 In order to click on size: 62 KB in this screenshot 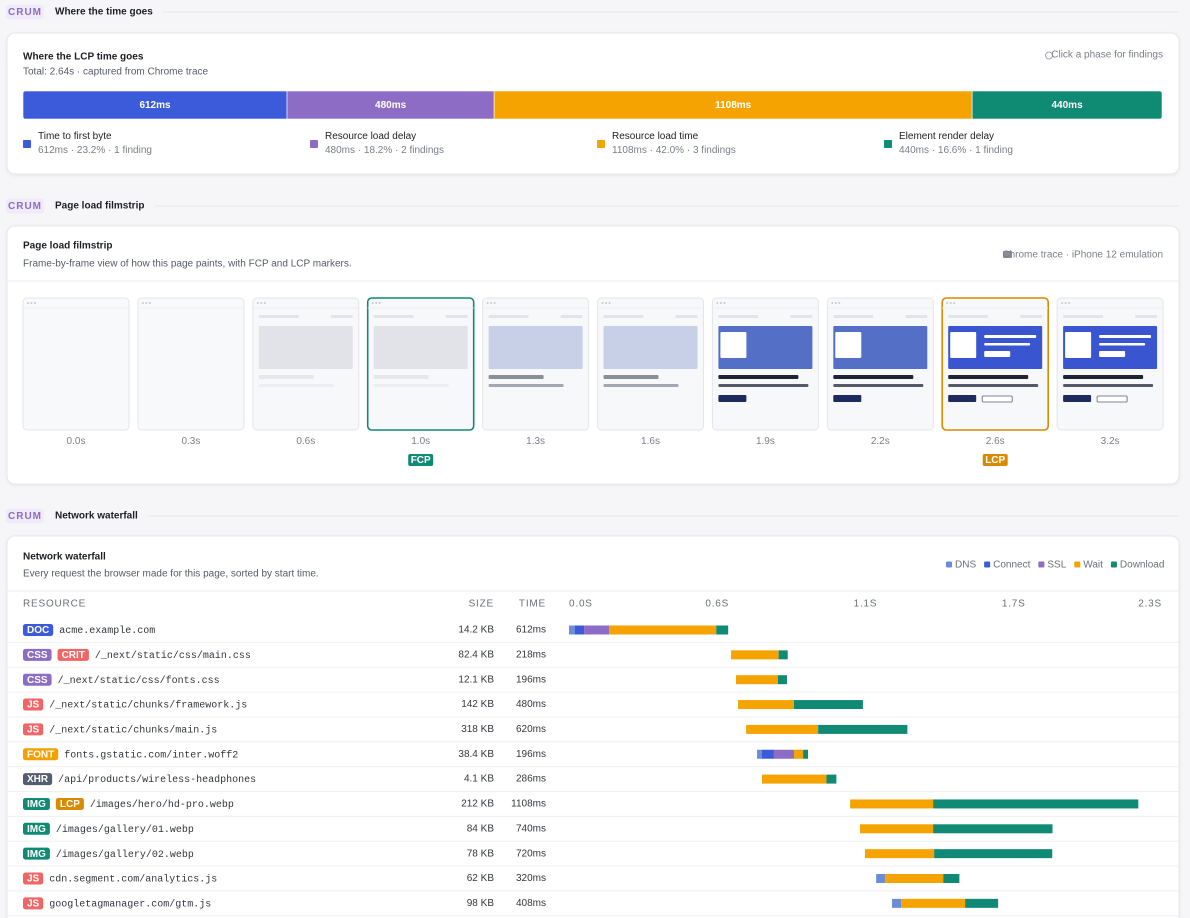, I will do `click(481, 878)`.